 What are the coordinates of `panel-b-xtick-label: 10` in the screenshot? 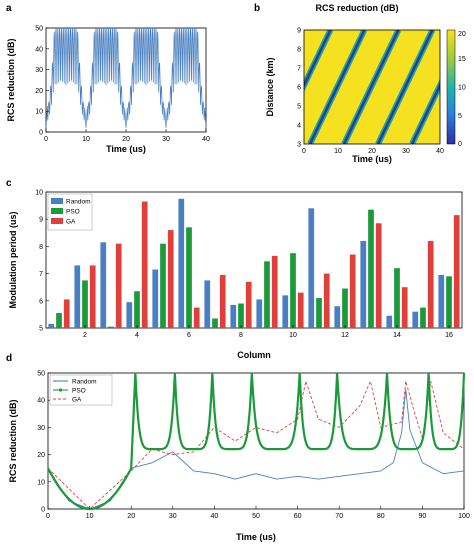 It's located at (338, 151).